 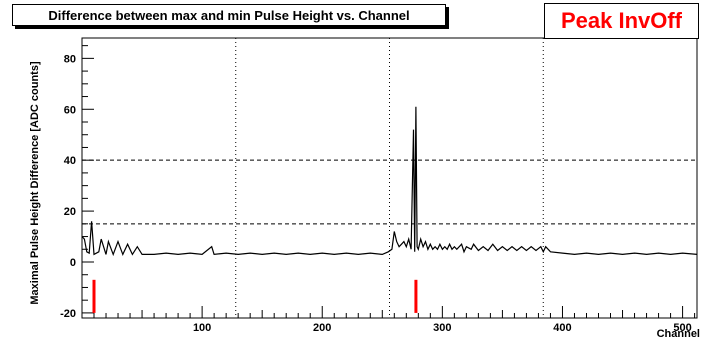 I want to click on x-tick-label: 400, so click(x=562, y=328).